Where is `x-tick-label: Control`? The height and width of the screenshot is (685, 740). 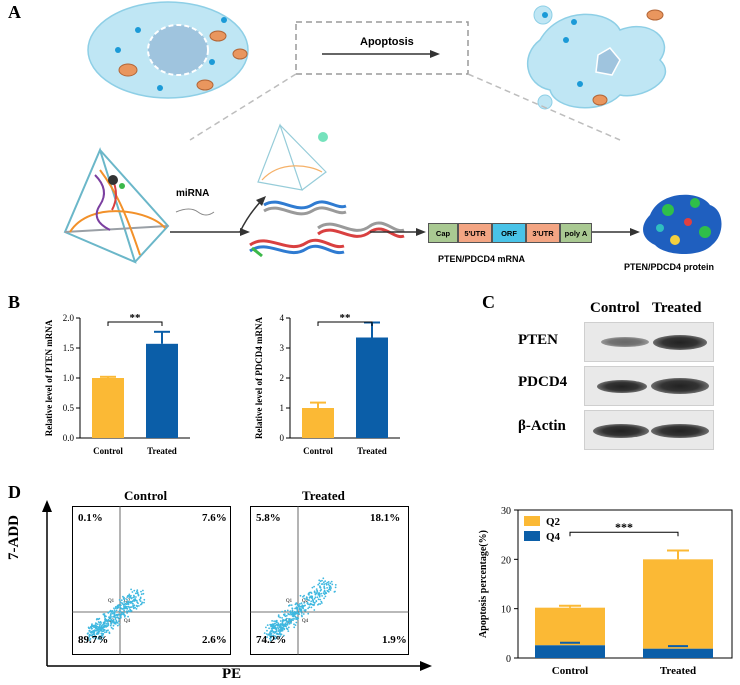 x-tick-label: Control is located at coordinates (318, 451).